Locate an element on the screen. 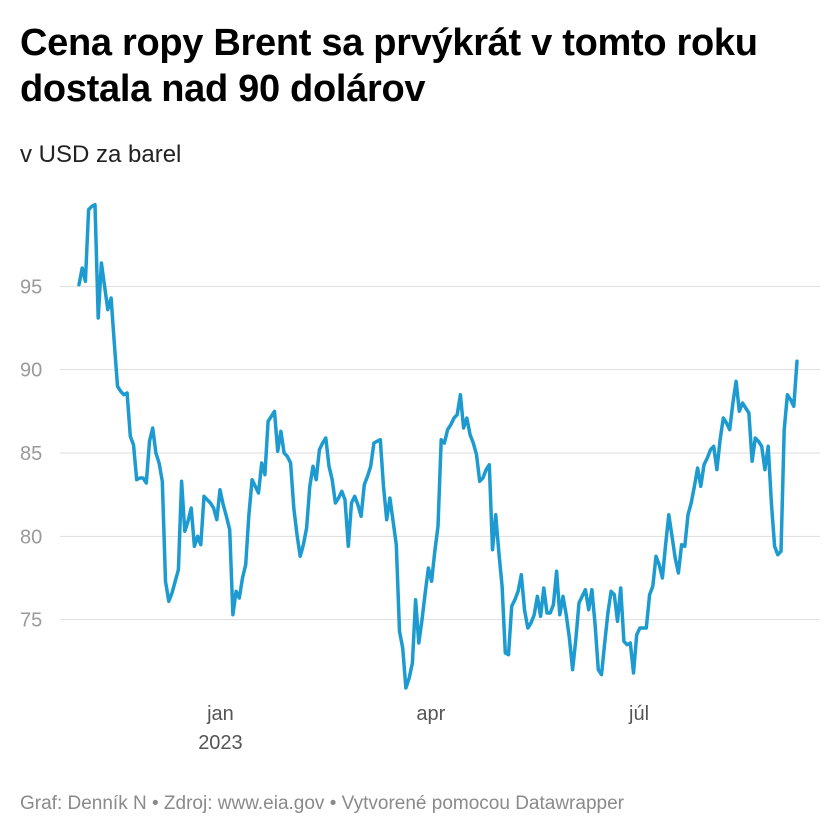 Image resolution: width=840 pixels, height=840 pixels. x-tick-label: apr is located at coordinates (430, 714).